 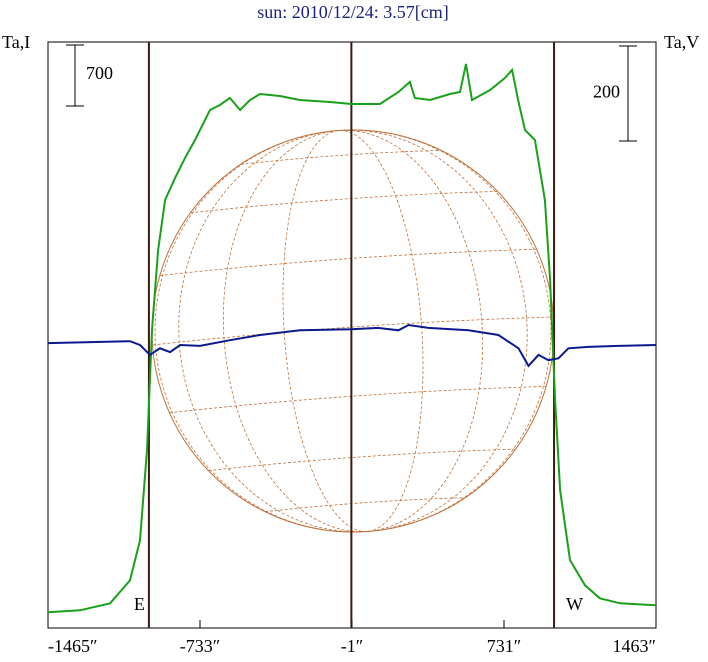 What do you see at coordinates (635, 646) in the screenshot?
I see `x-tick-label: 1463″` at bounding box center [635, 646].